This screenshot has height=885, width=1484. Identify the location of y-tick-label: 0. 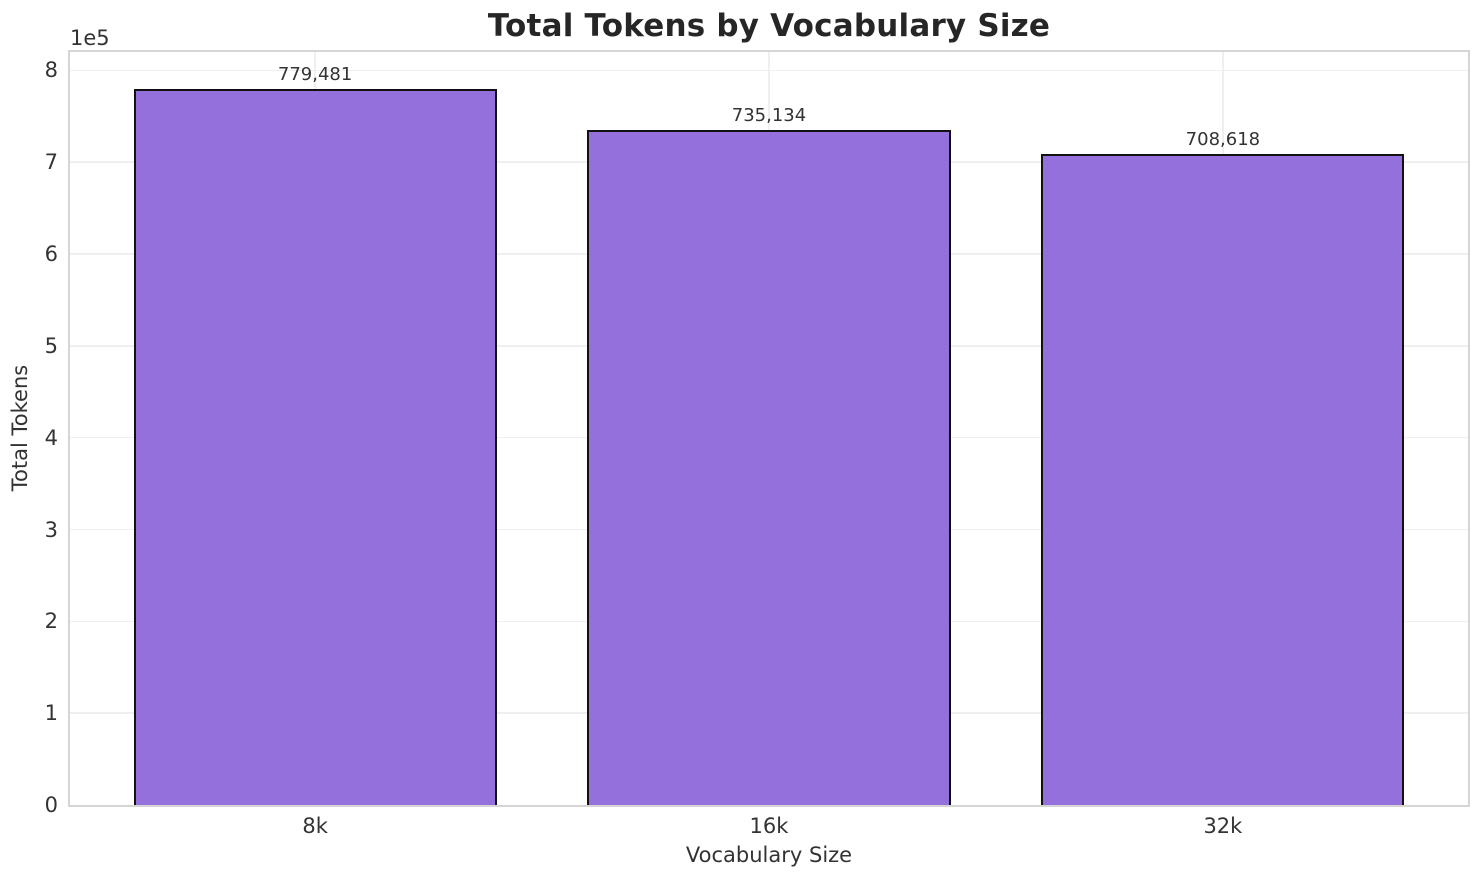
(51, 805).